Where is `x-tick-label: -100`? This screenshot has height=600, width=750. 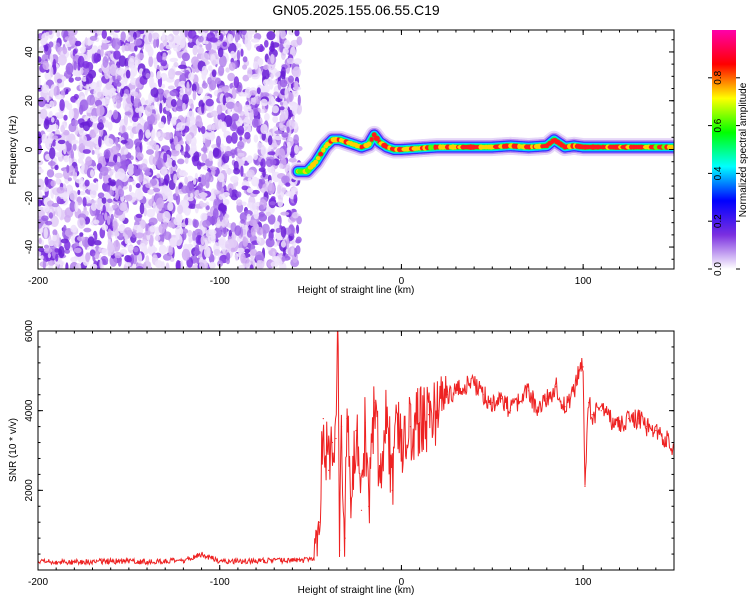
x-tick-label: -100 is located at coordinates (220, 582).